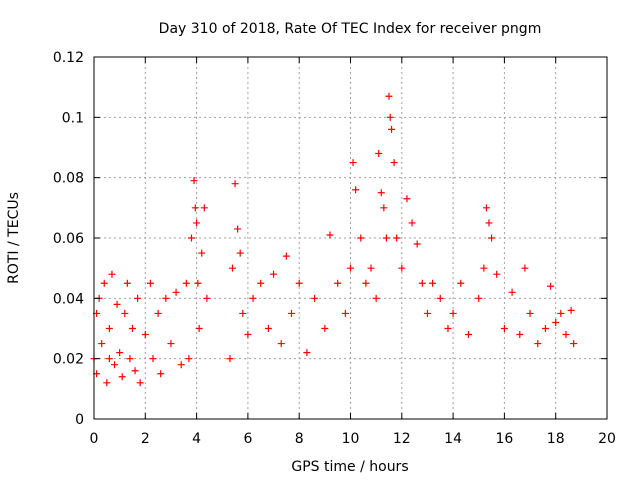  Describe the element at coordinates (68, 179) in the screenshot. I see `y-tick-label: 0.08` at that location.